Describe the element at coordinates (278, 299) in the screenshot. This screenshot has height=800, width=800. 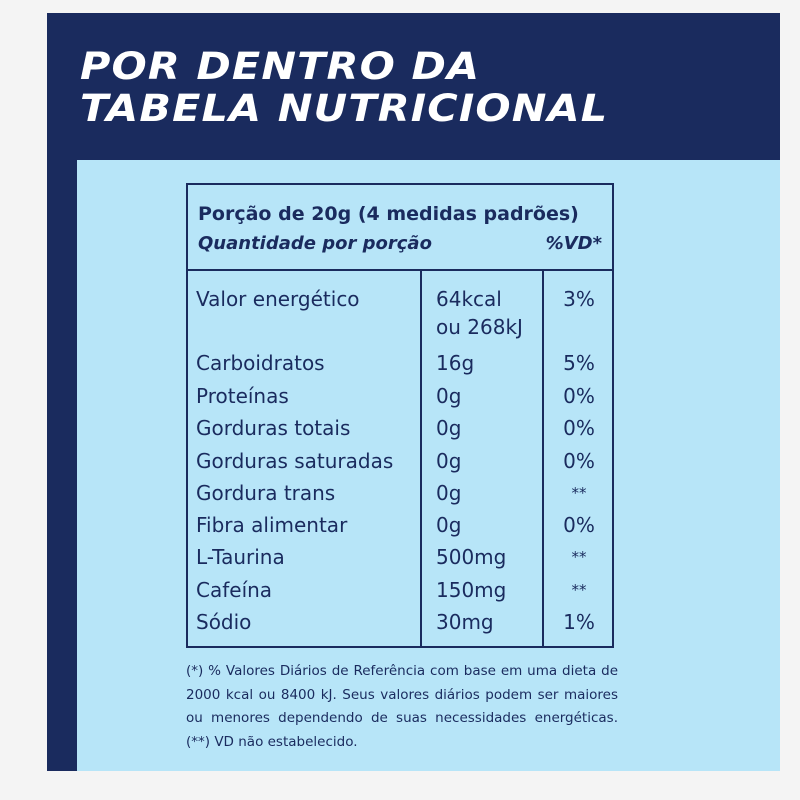
I see `row-name: Valor energético` at that location.